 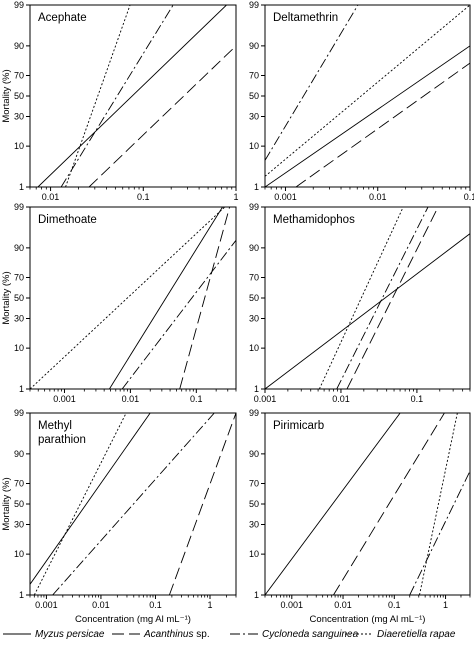 What do you see at coordinates (310, 634) in the screenshot?
I see `legend-label: Cycloneda sanguinea` at bounding box center [310, 634].